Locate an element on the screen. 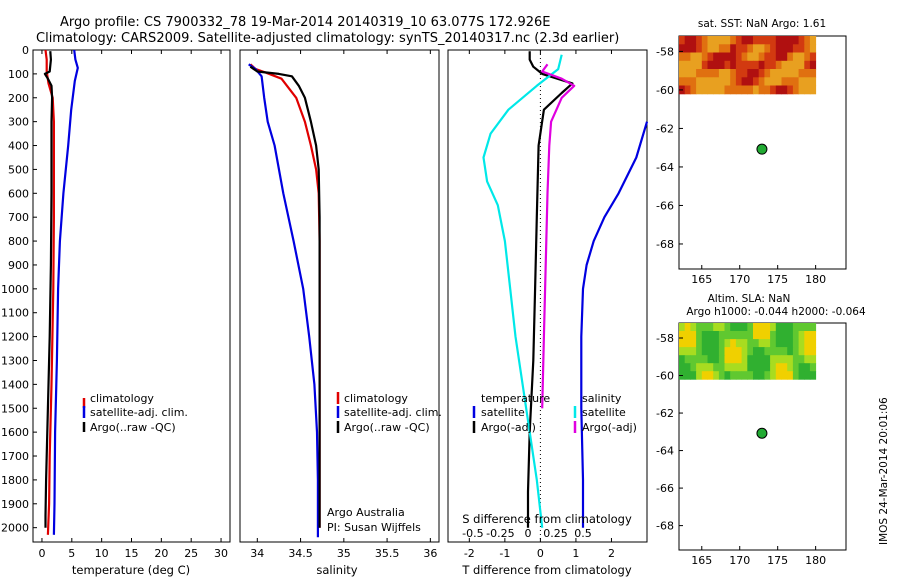 Image resolution: width=900 pixels, height=580 pixels. sla-map-title: Altim. SLA: NaN is located at coordinates (749, 299).